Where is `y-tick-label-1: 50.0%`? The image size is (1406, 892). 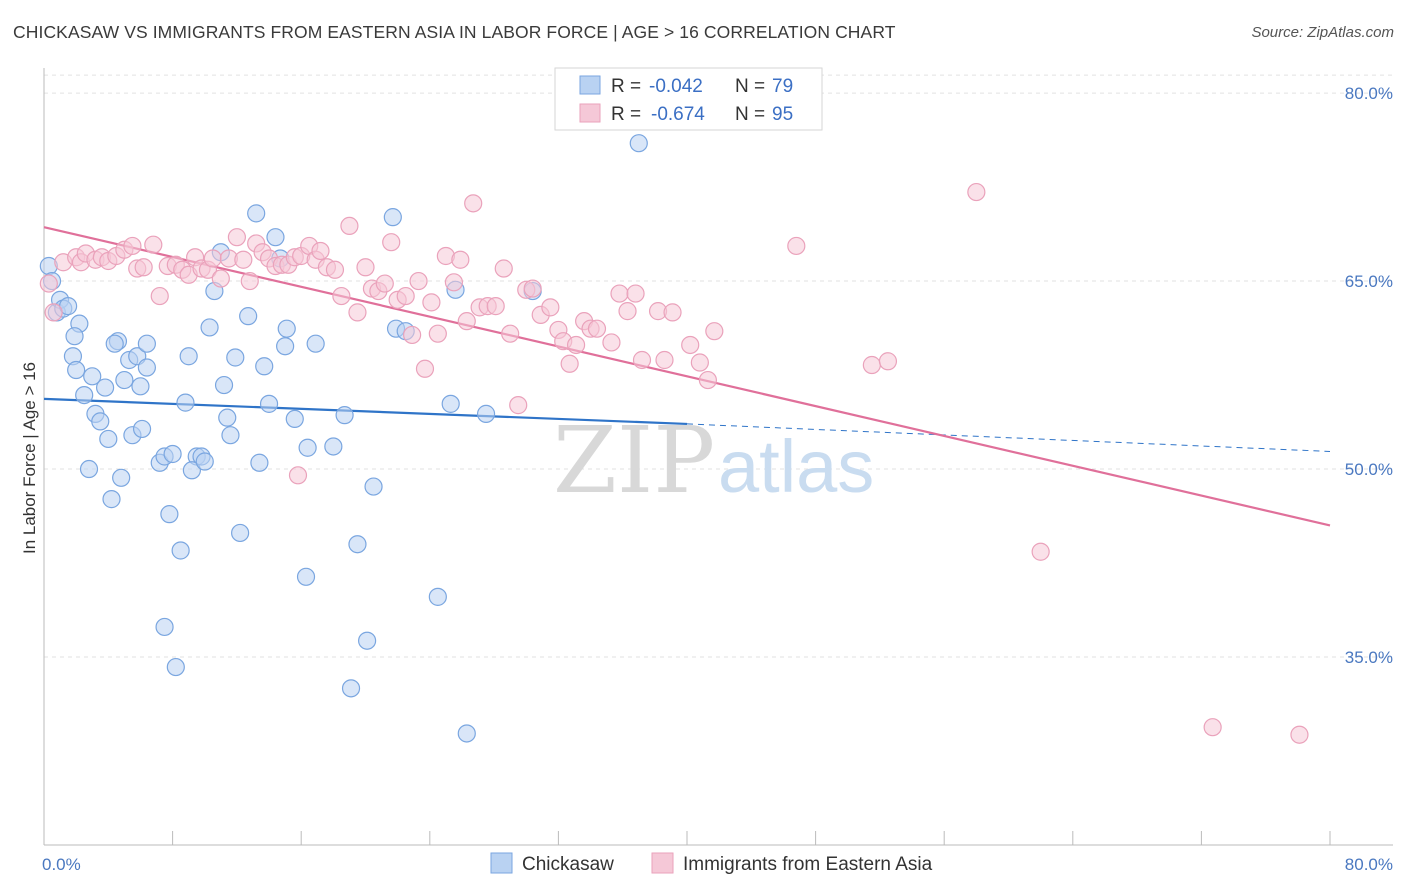
y-tick-label-1: 50.0% is located at coordinates (1369, 469).